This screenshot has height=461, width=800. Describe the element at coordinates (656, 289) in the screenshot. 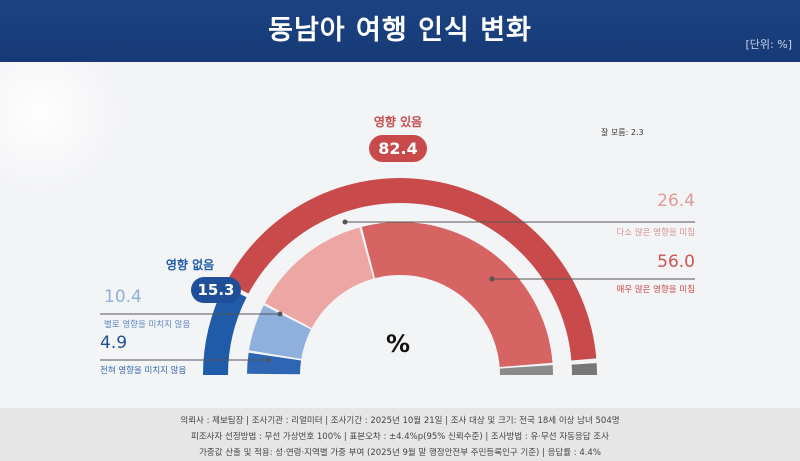

I see `slice-label: 매우 많은 영향을 미침` at that location.